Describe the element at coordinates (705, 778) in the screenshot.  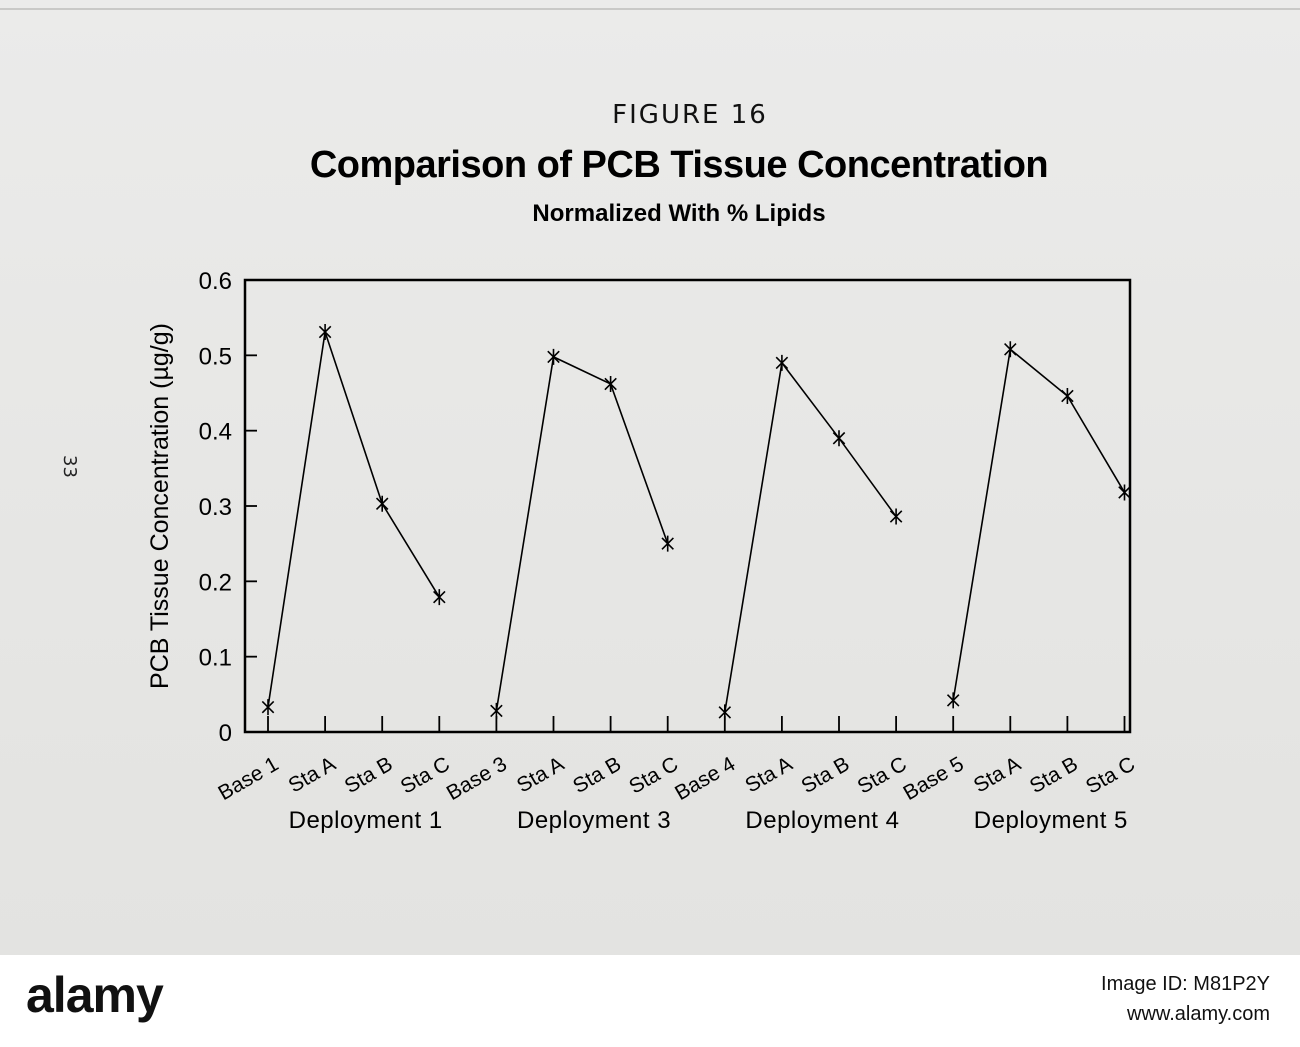
I see `x-tick-label: Base 4` at that location.